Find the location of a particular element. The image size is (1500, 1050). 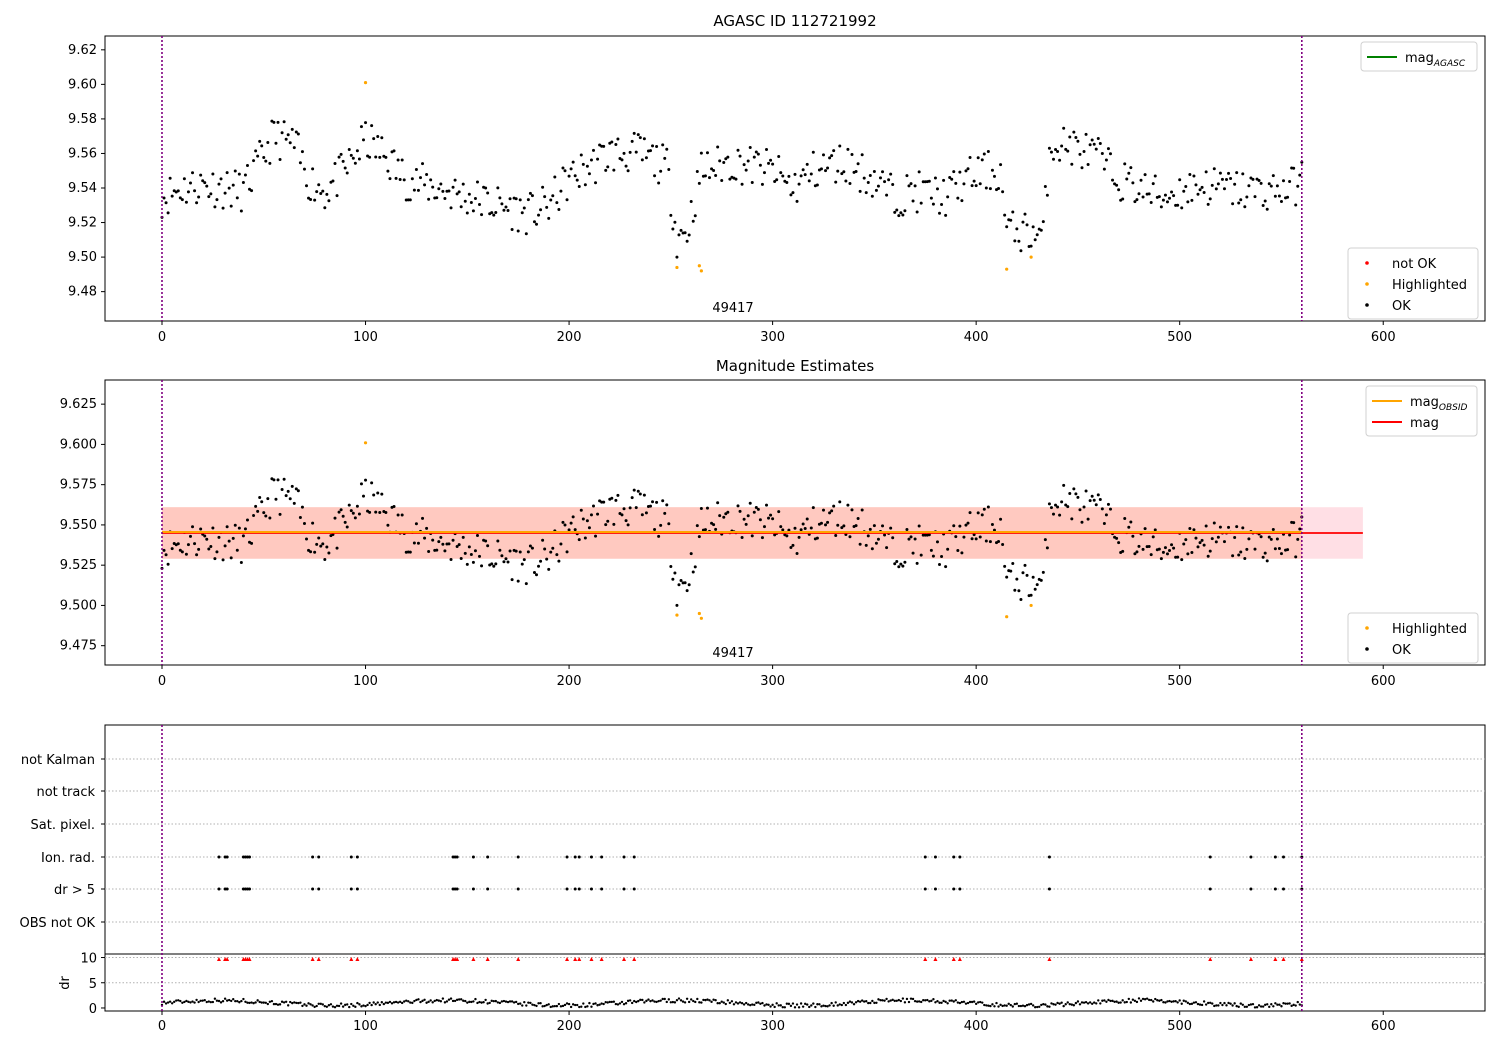

legend-agasc-bottom-box is located at coordinates (1413, 283).